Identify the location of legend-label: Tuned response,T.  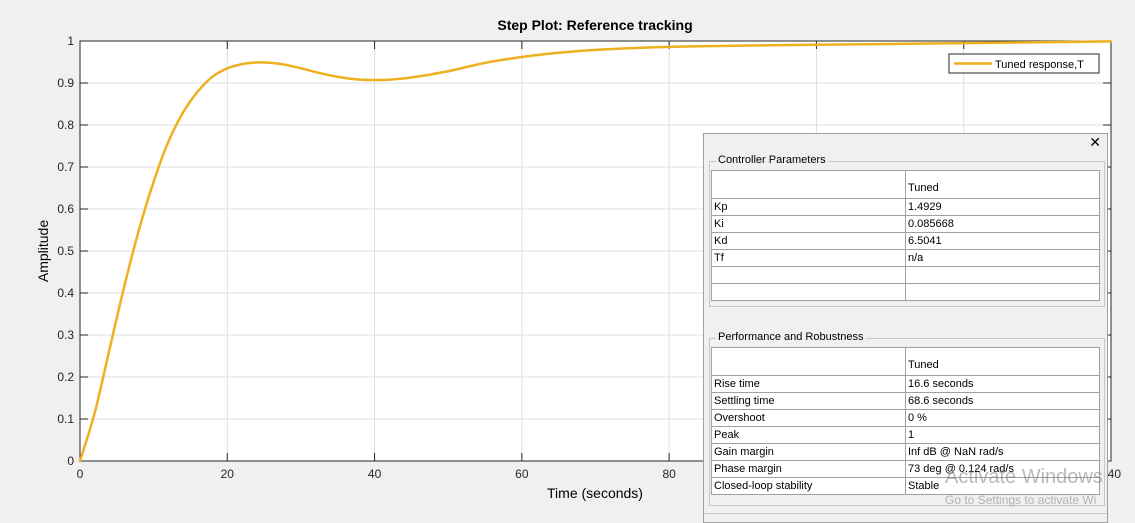
(1039, 65).